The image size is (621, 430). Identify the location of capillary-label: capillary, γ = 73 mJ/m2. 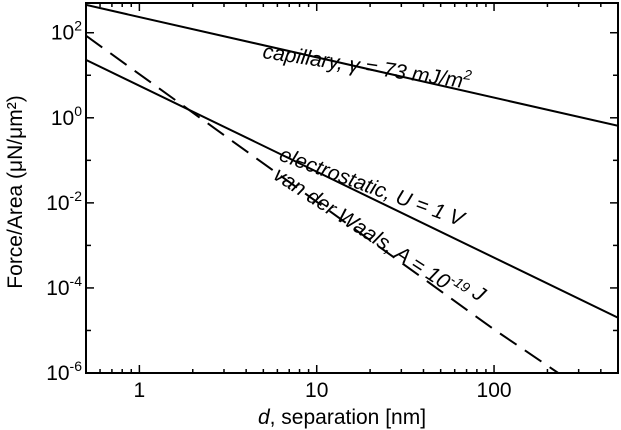
(367, 65).